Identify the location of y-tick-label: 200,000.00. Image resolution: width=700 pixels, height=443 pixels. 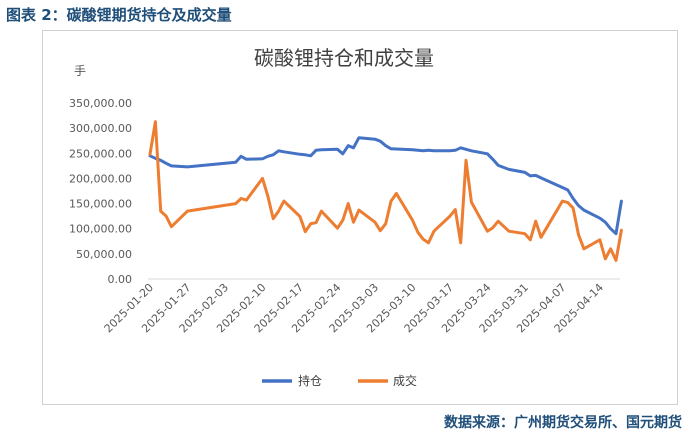
(100, 178).